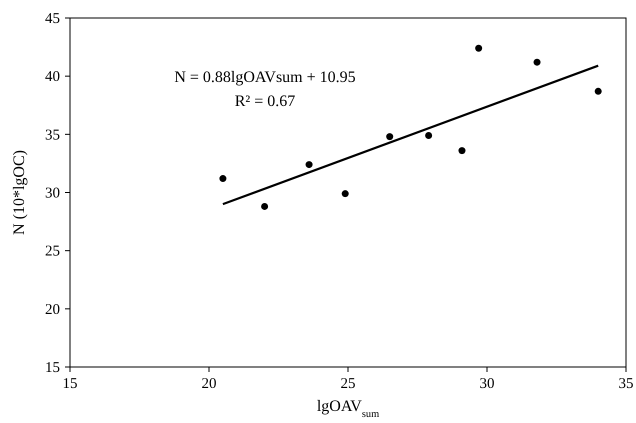 The height and width of the screenshot is (423, 636). What do you see at coordinates (626, 384) in the screenshot?
I see `x-tick-label: 35` at bounding box center [626, 384].